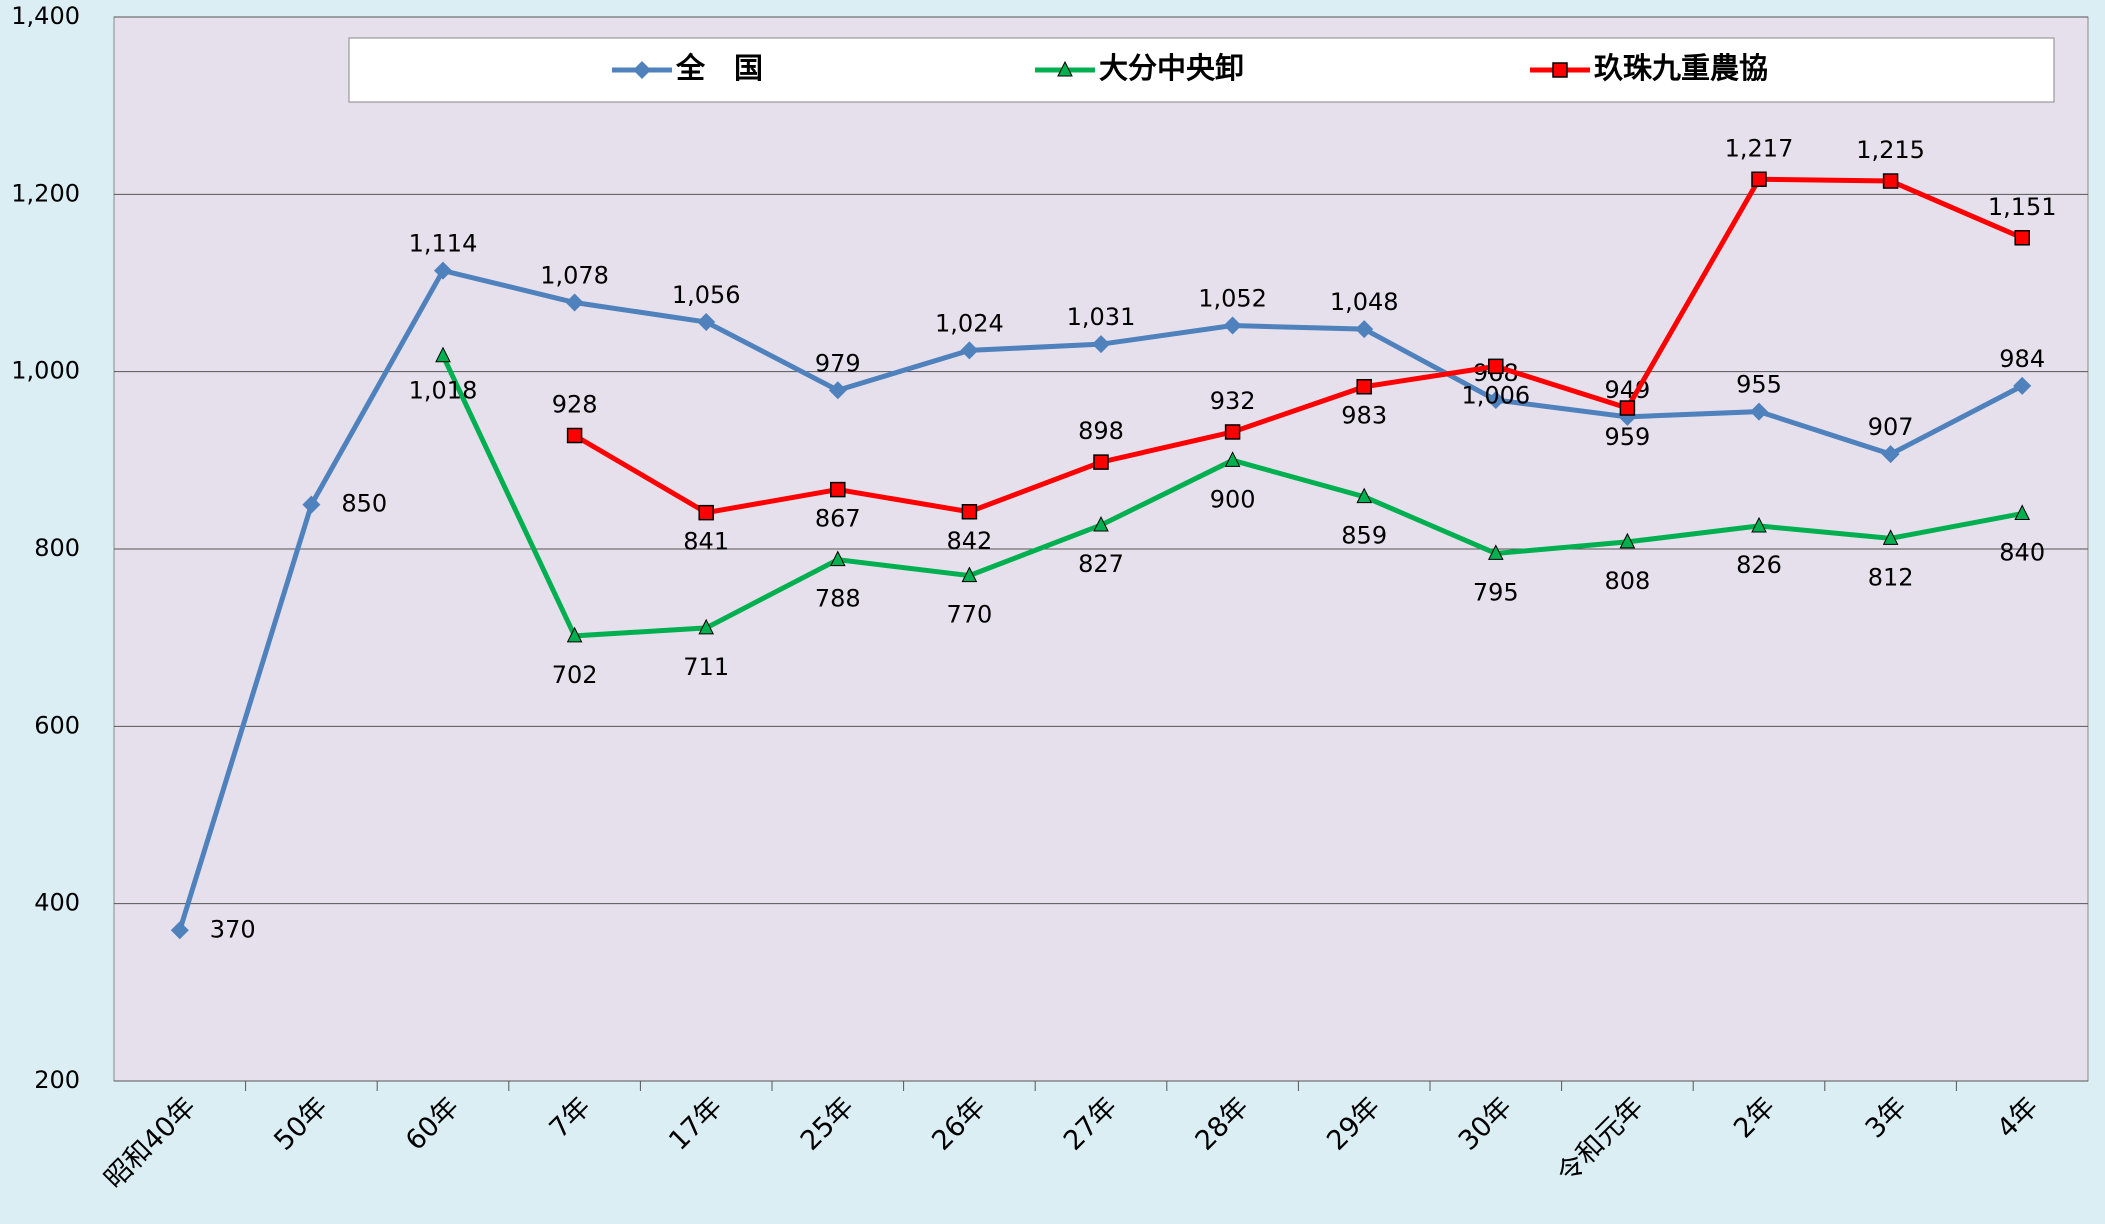 The image size is (2105, 1224). What do you see at coordinates (1222, 1123) in the screenshot?
I see `x-tick-label: 28年` at bounding box center [1222, 1123].